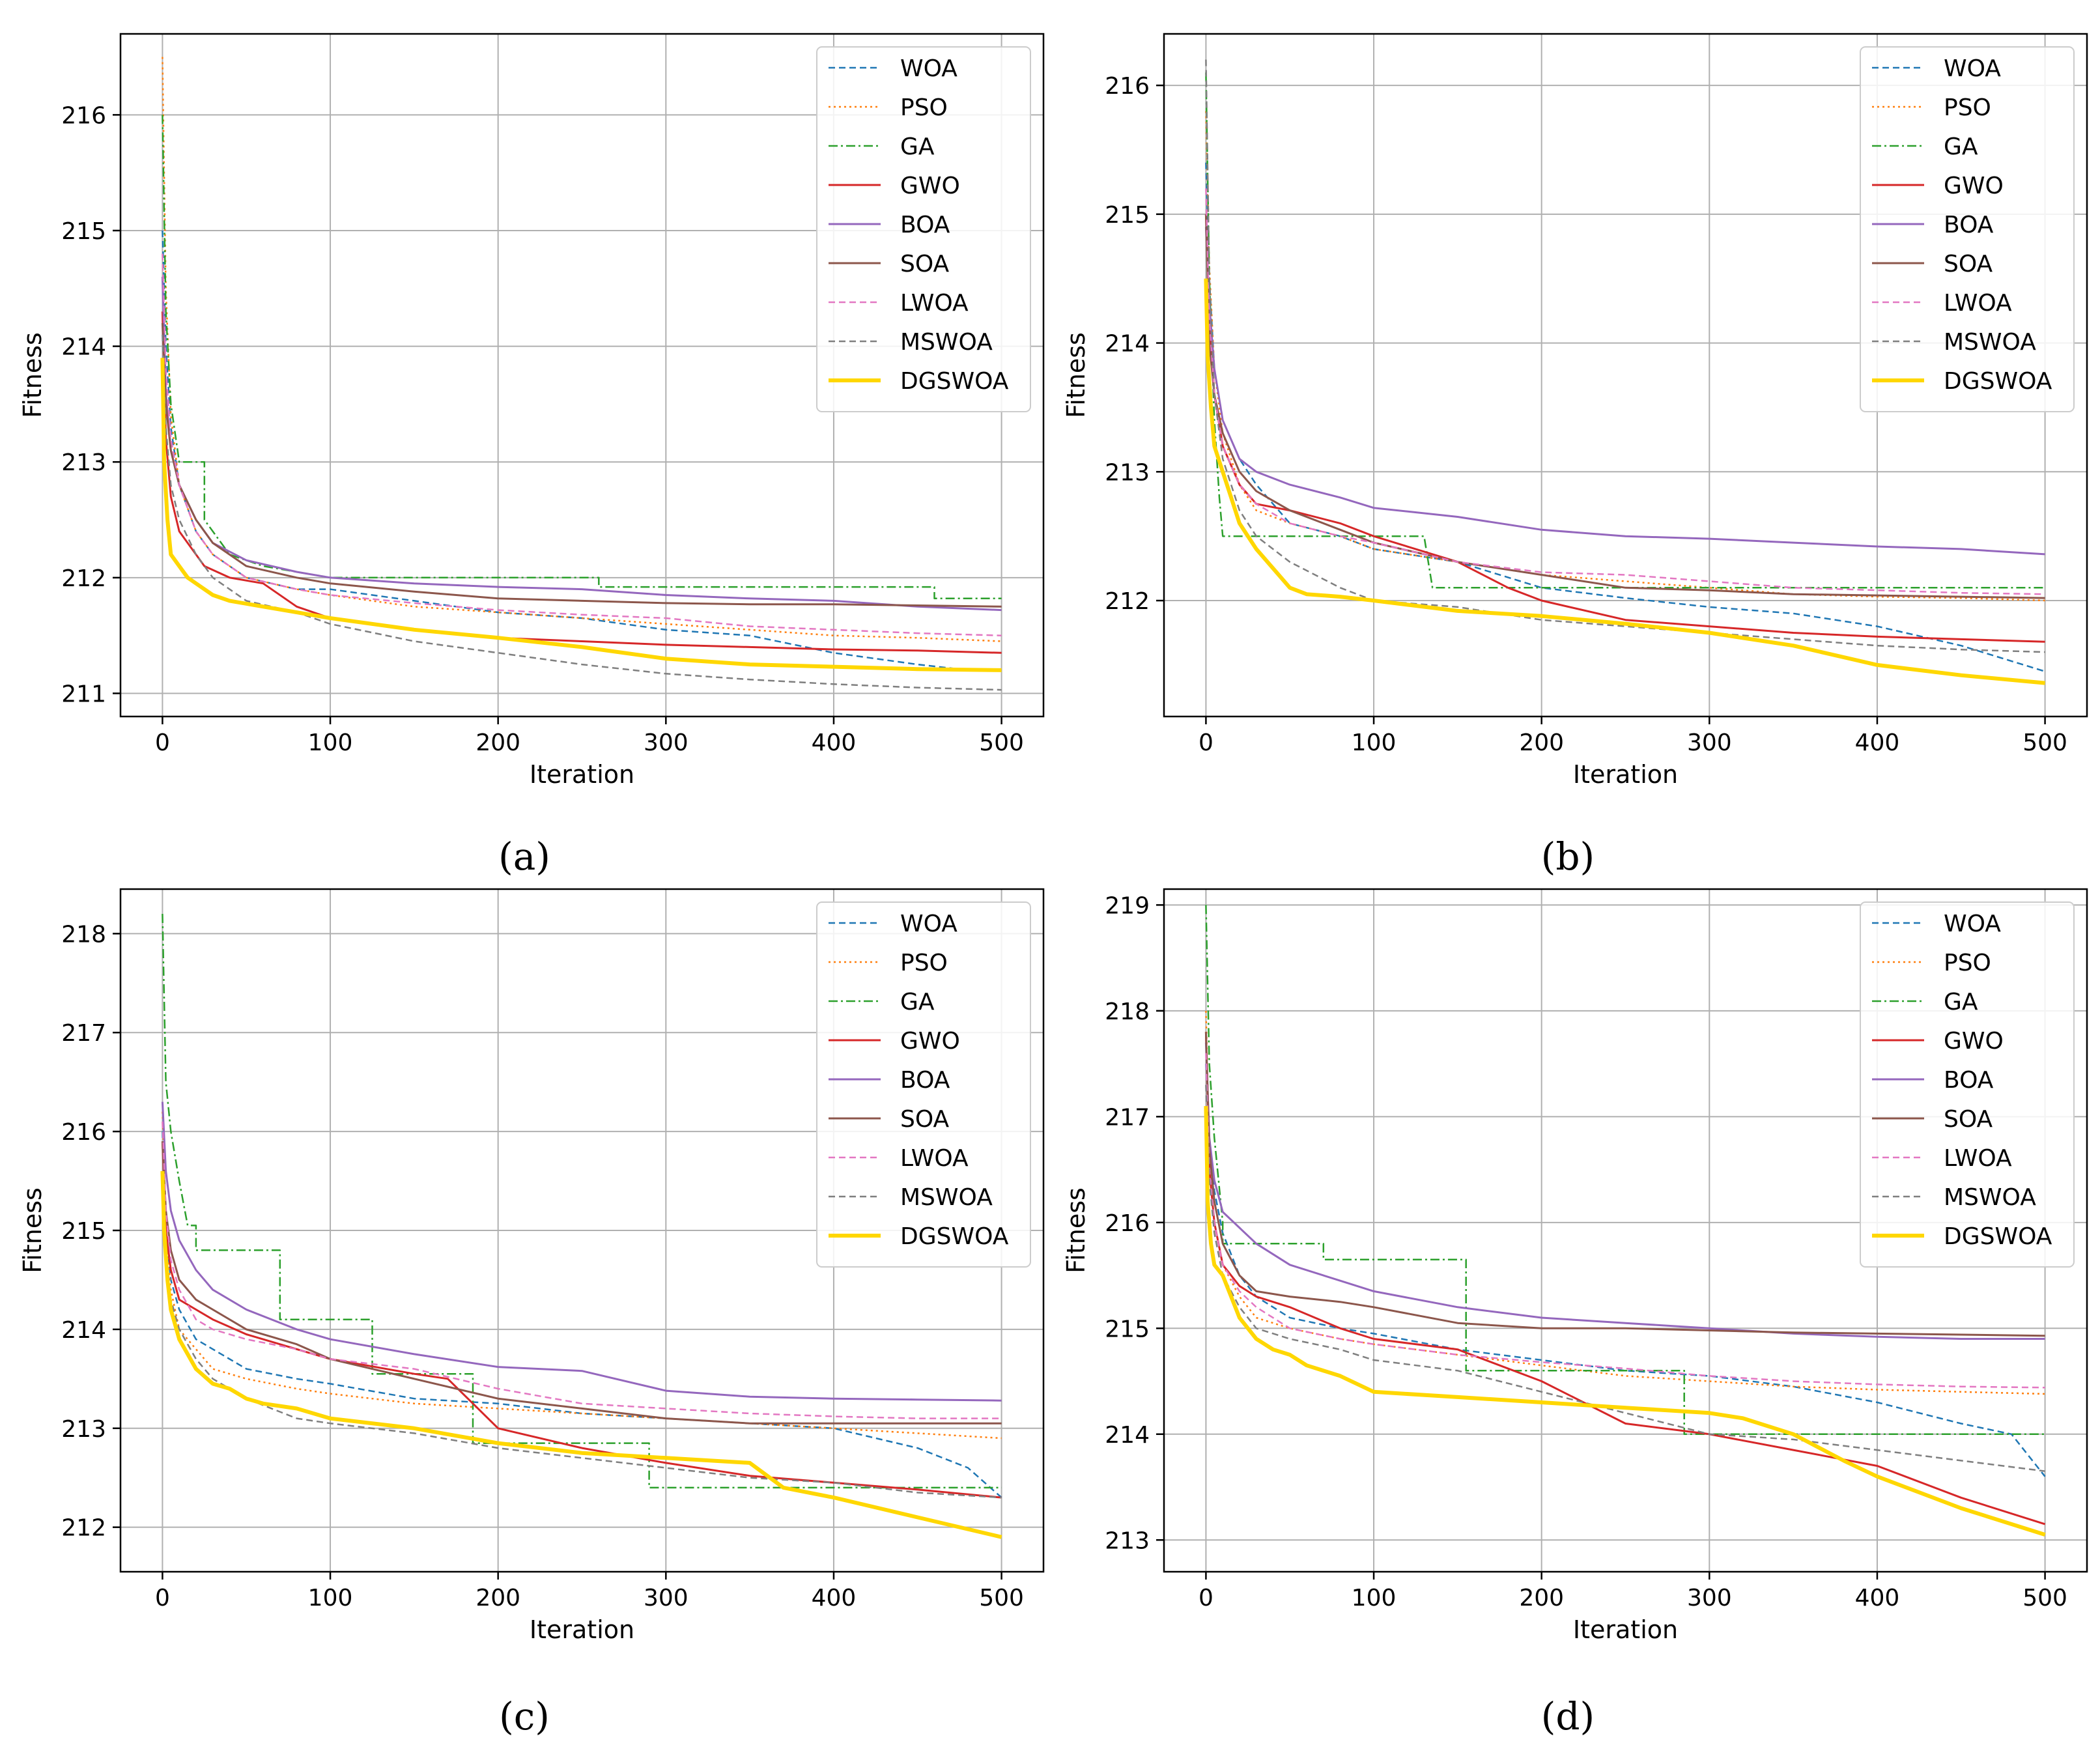 Image resolution: width=2100 pixels, height=1745 pixels. I want to click on series-line-mswoa, so click(582, 1340).